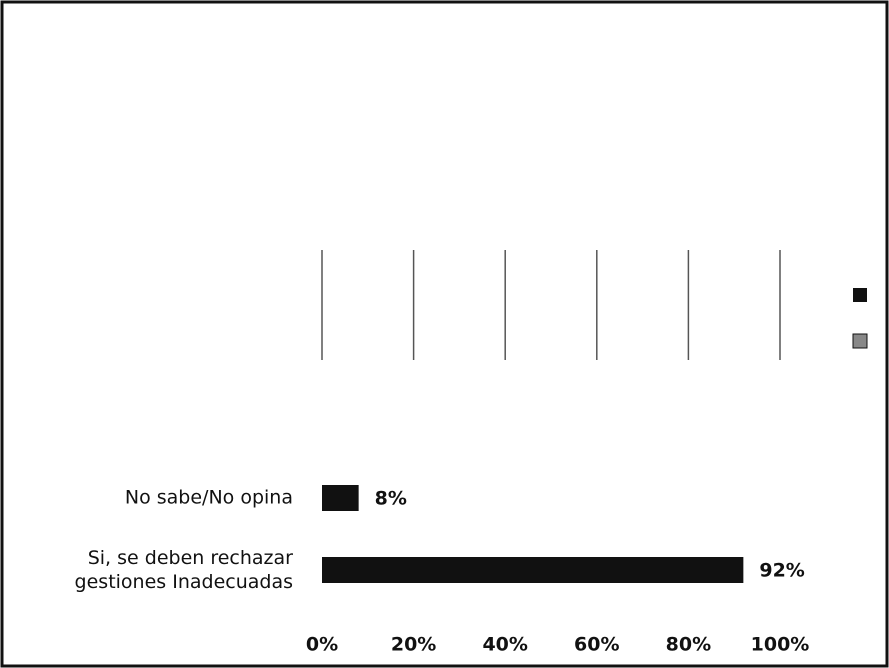  What do you see at coordinates (780, 645) in the screenshot?
I see `x-tick-label: 100%` at bounding box center [780, 645].